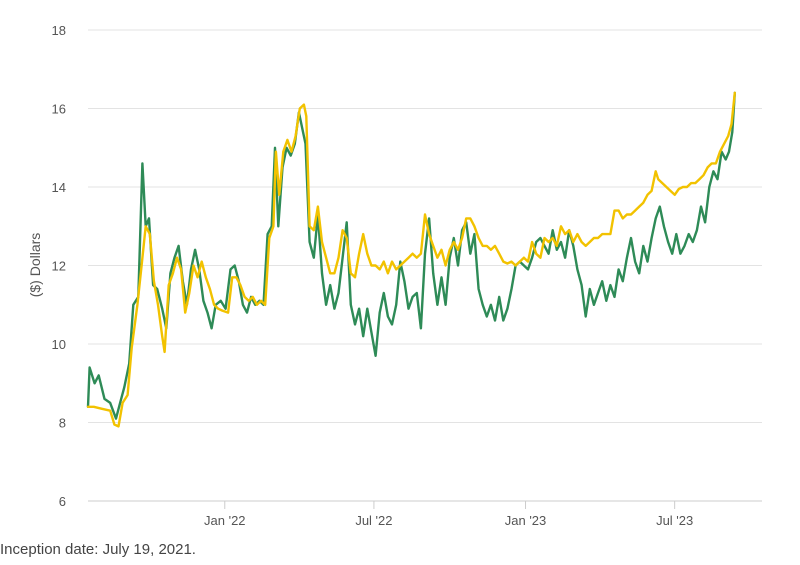  What do you see at coordinates (526, 520) in the screenshot?
I see `x-tick-label: Jan '23` at bounding box center [526, 520].